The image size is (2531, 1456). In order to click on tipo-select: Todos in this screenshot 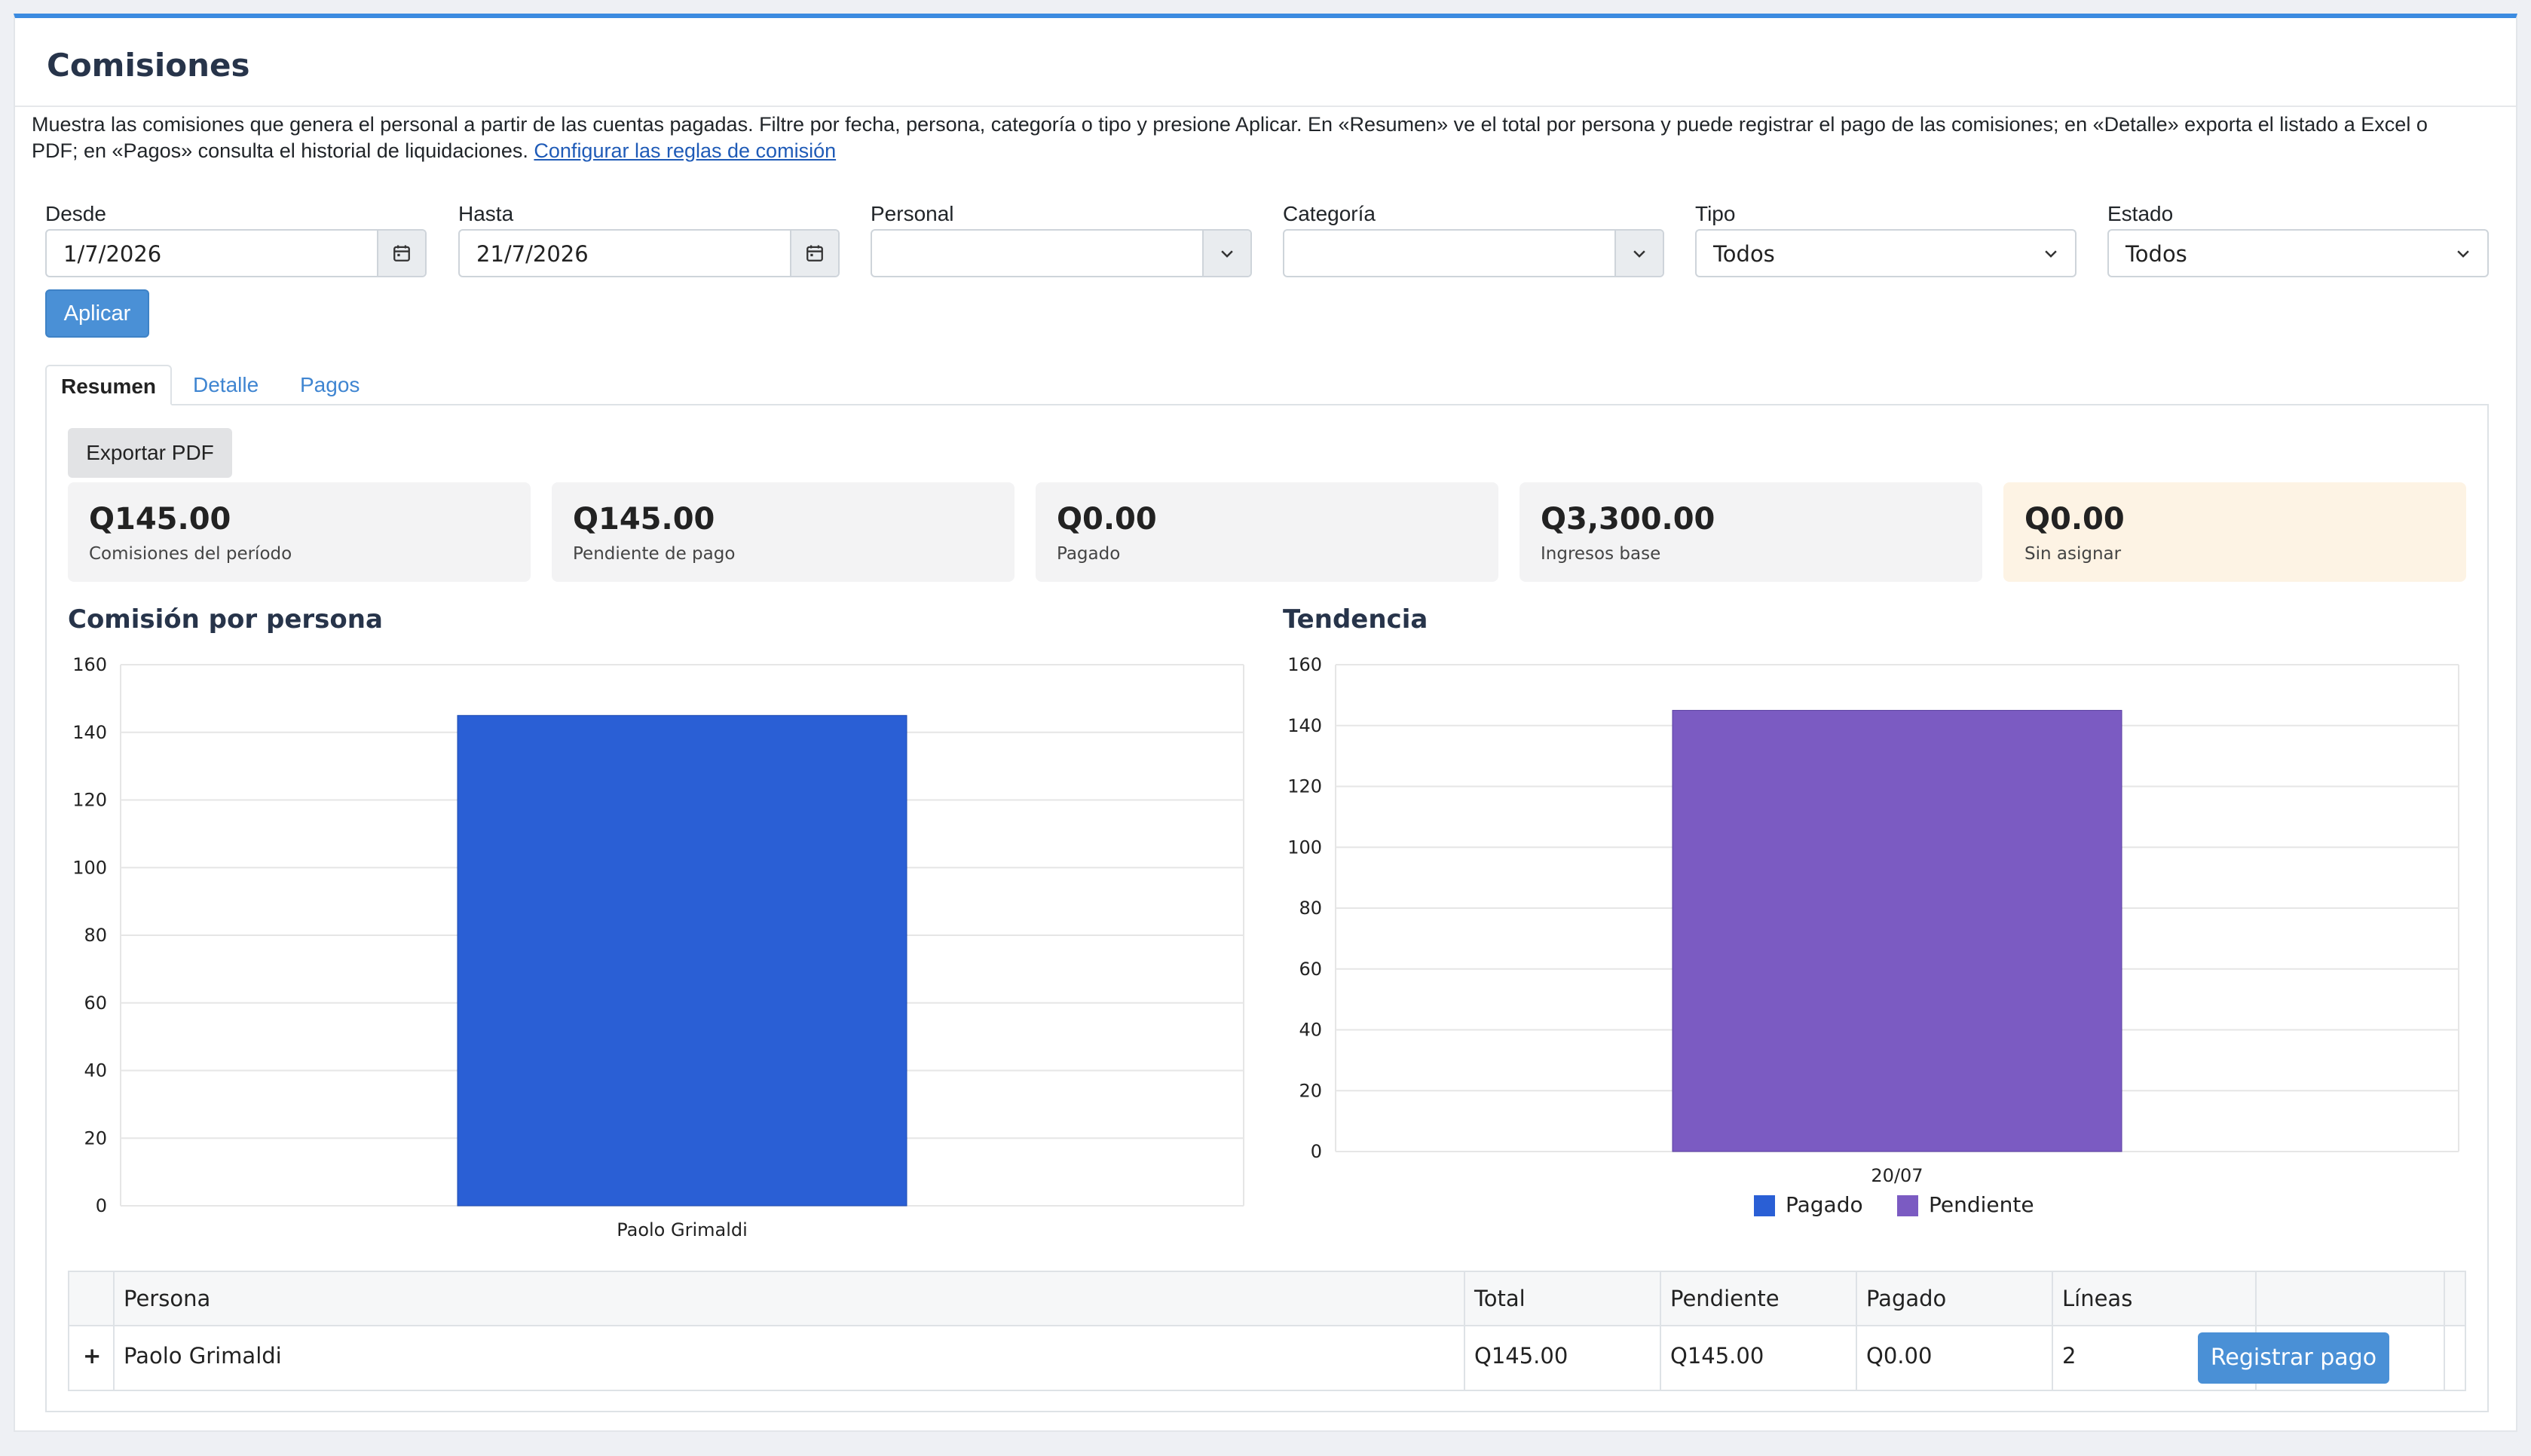, I will do `click(1886, 253)`.